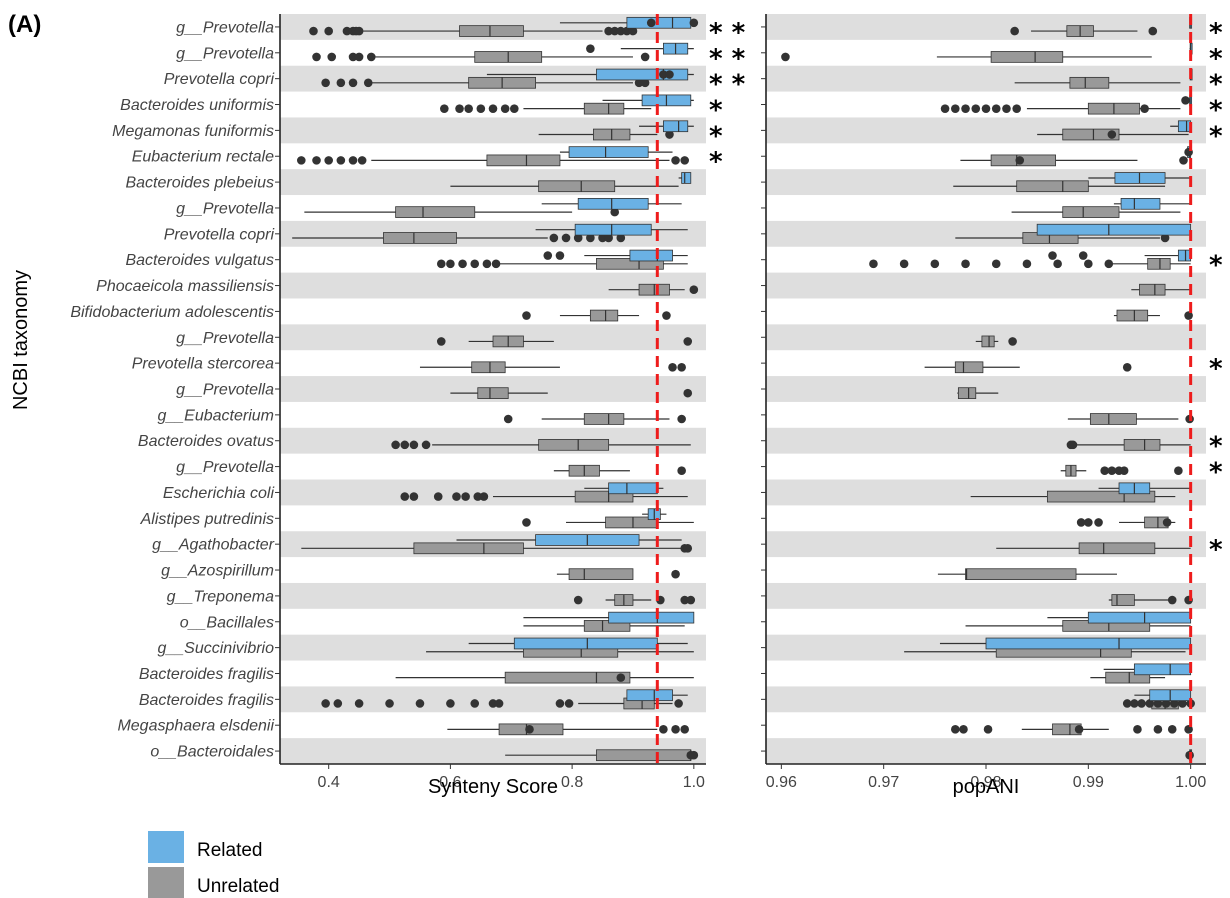  I want to click on x-tick-label: 0.98, so click(985, 782).